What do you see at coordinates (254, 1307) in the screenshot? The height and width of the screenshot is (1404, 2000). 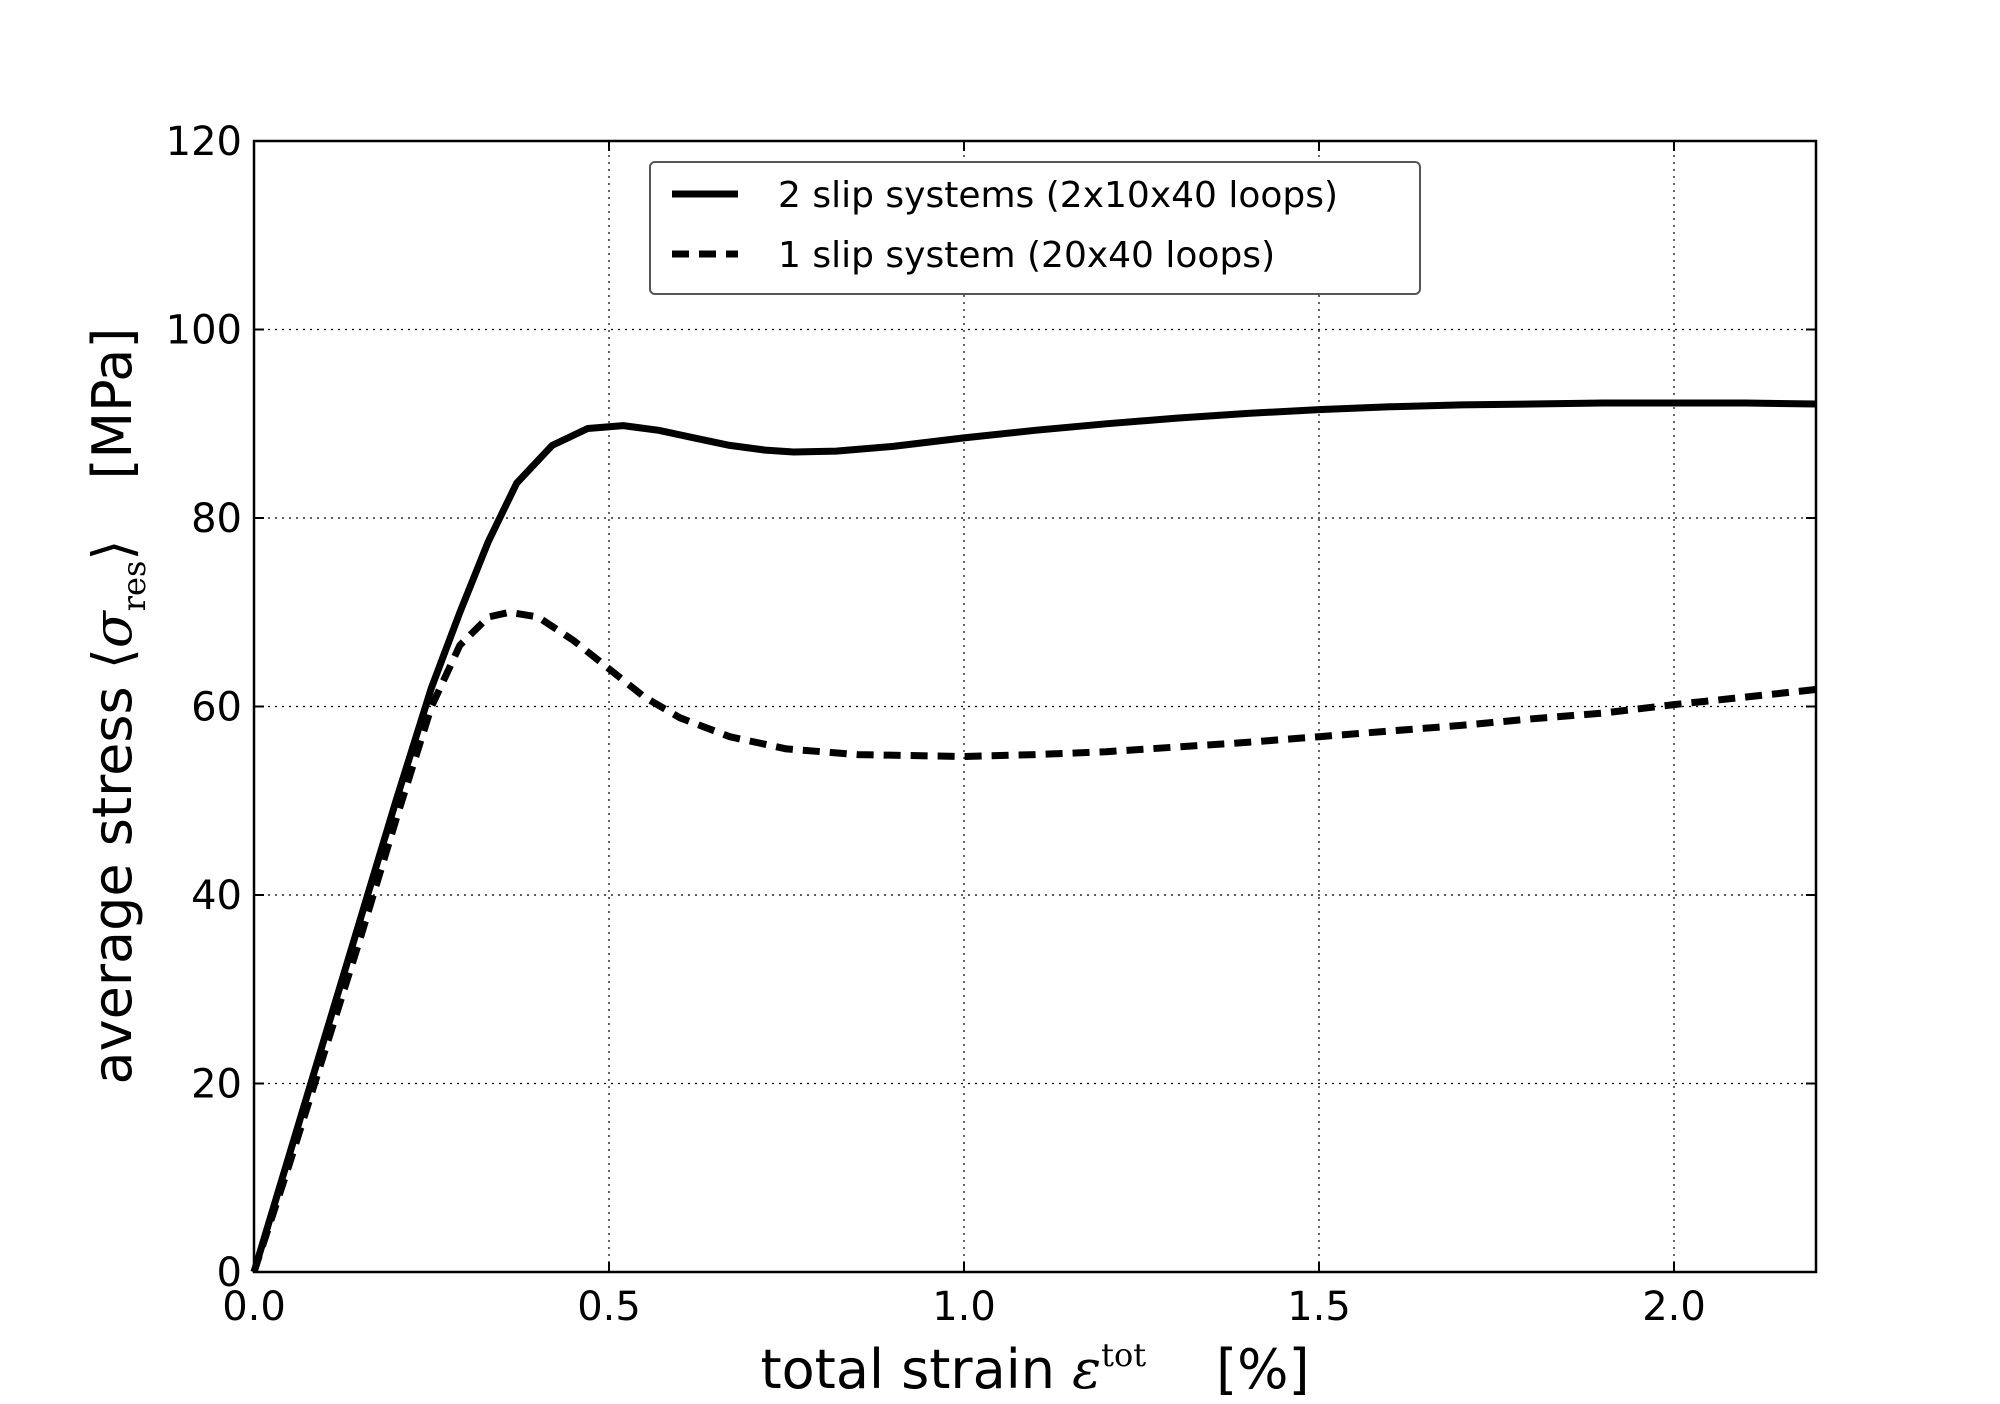 I see `x-tick-label: 0.0` at bounding box center [254, 1307].